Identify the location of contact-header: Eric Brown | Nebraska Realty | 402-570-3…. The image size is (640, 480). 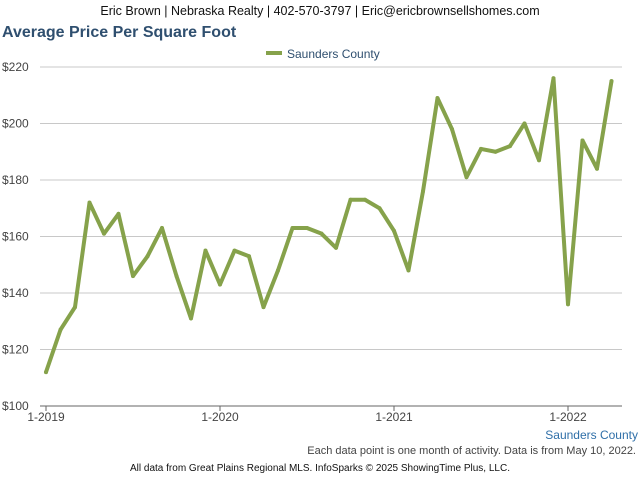
(320, 11).